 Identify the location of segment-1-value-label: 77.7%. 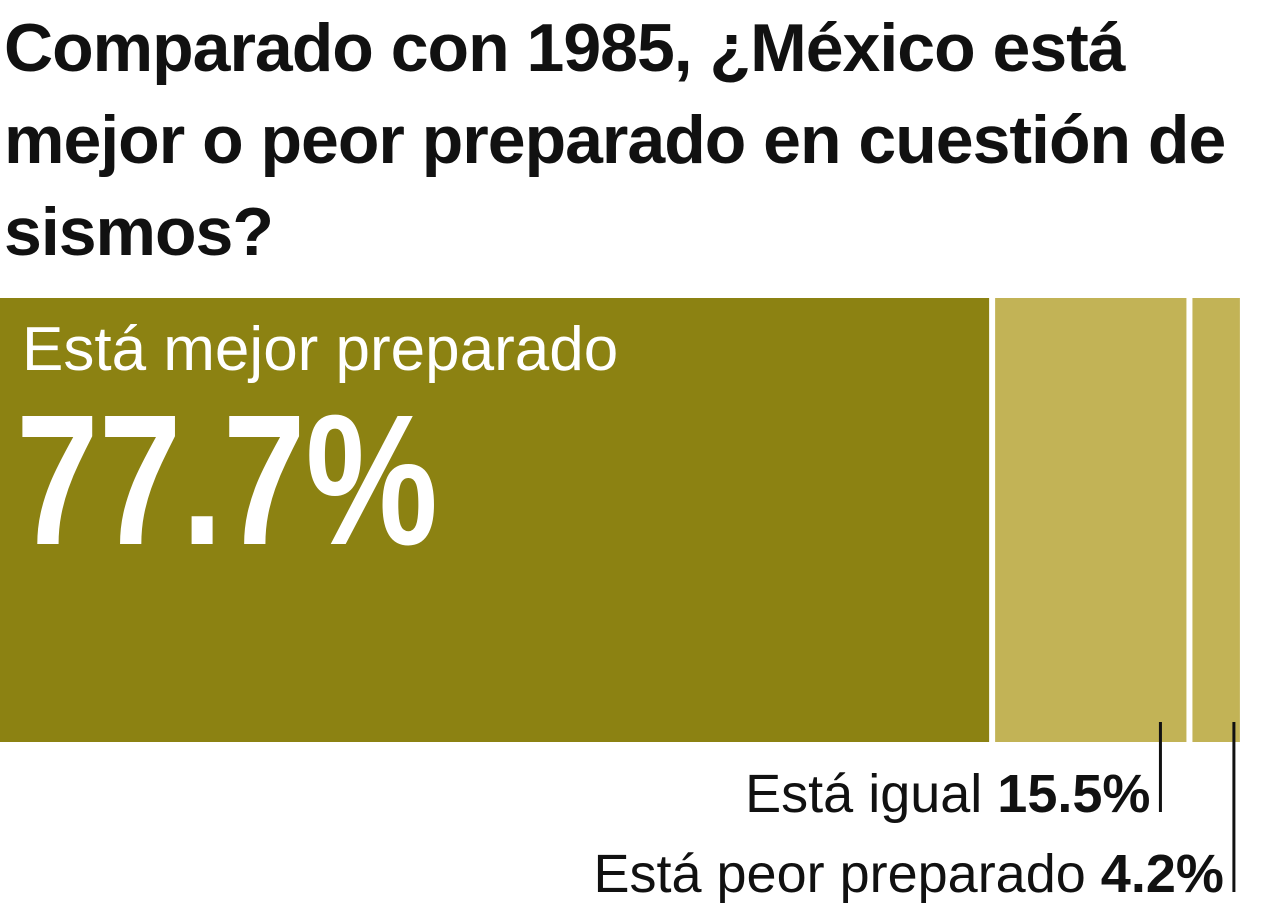
(227, 480).